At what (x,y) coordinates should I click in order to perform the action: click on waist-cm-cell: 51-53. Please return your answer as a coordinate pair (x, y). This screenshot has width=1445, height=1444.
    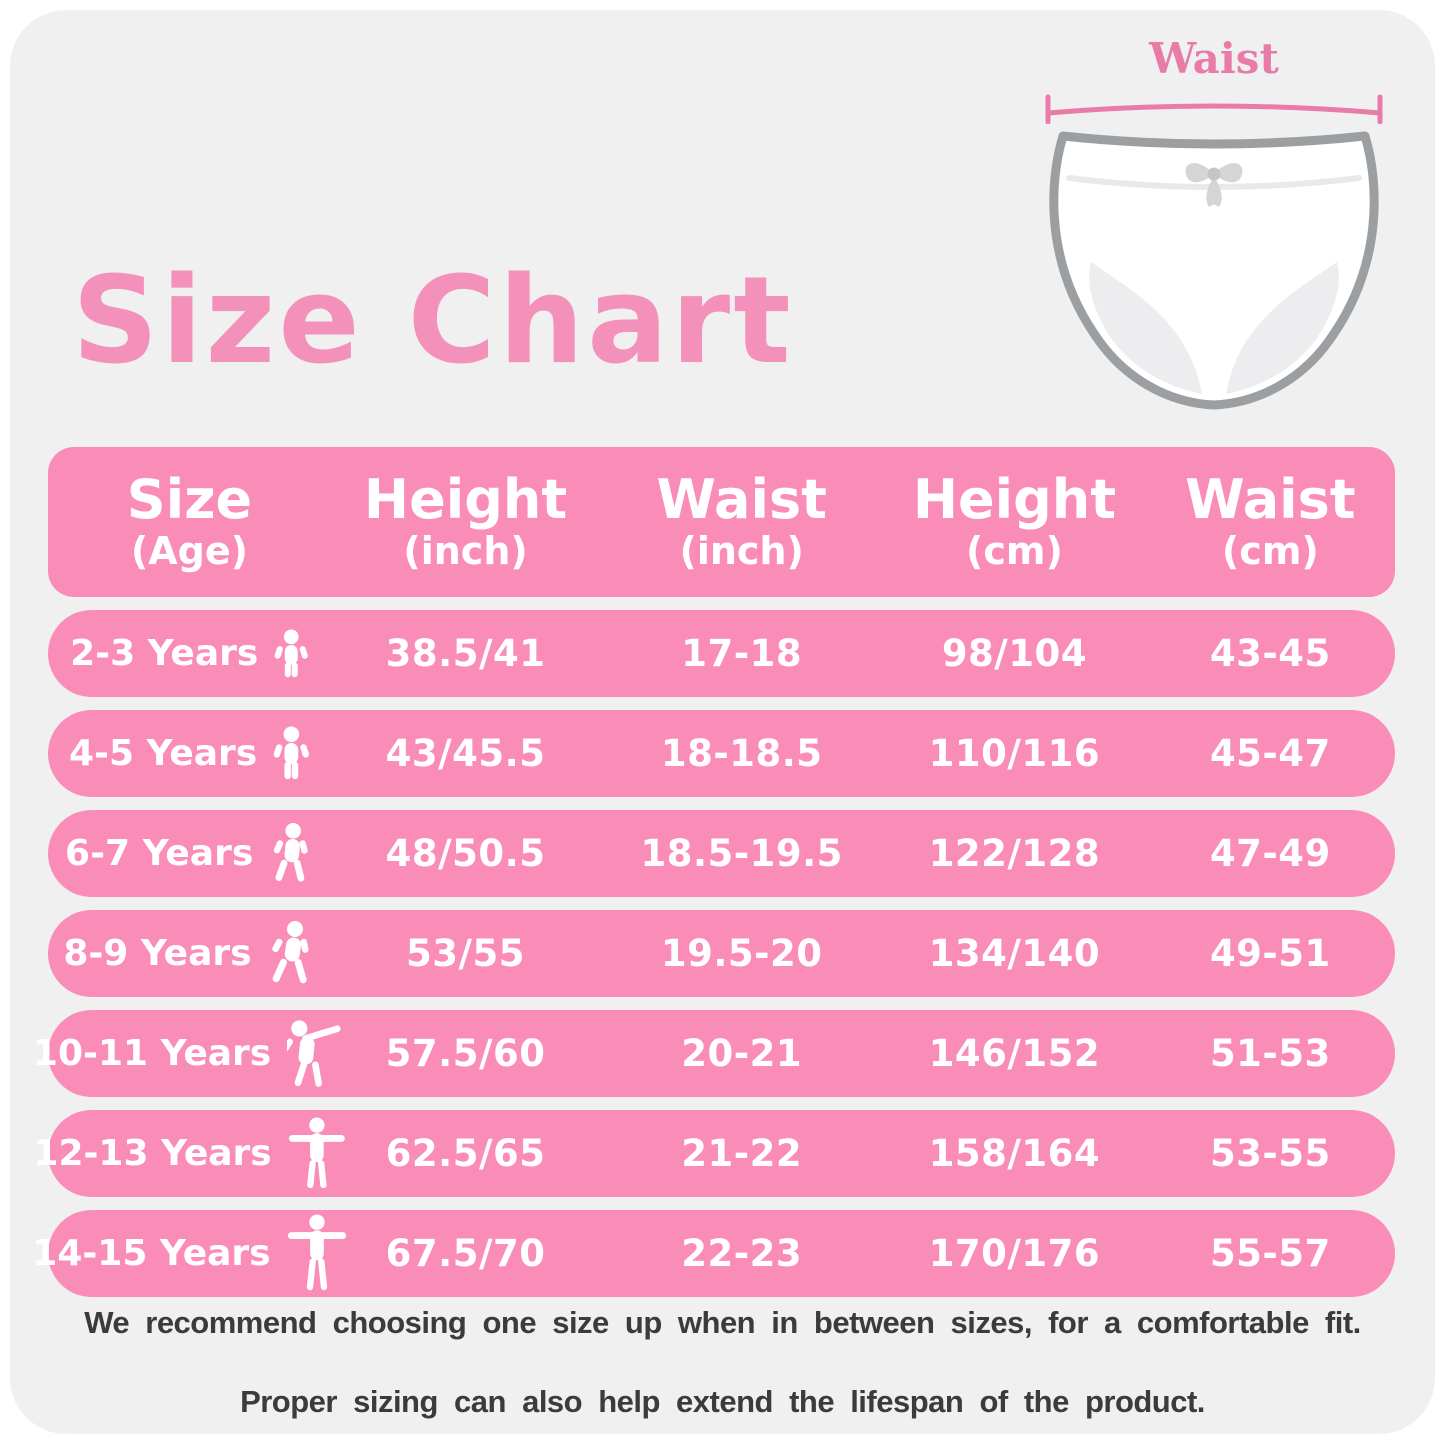
    Looking at the image, I should click on (1270, 1053).